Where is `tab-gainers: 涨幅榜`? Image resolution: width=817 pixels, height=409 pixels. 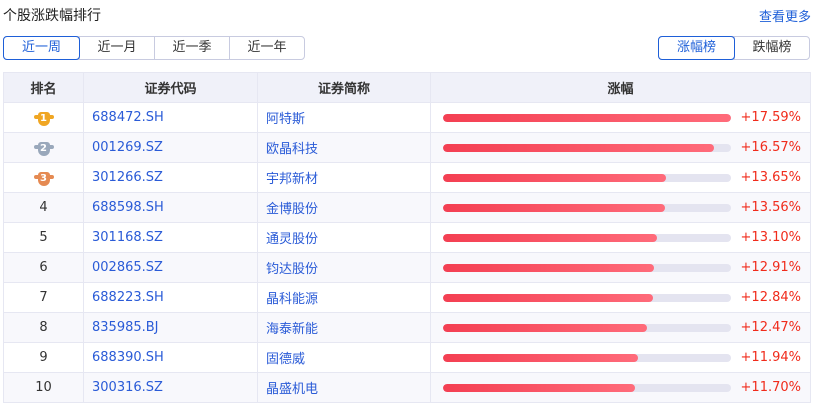 tab-gainers: 涨幅榜 is located at coordinates (696, 48).